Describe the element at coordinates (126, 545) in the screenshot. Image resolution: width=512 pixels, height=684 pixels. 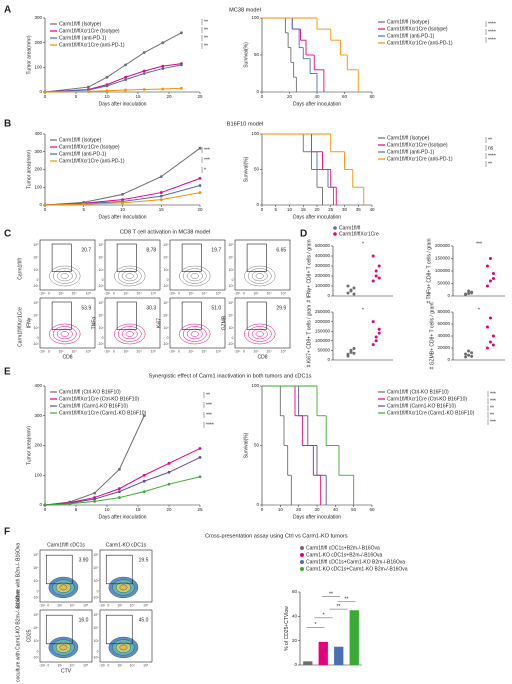
I see `column-label: Carm1-KO cDC1s` at that location.